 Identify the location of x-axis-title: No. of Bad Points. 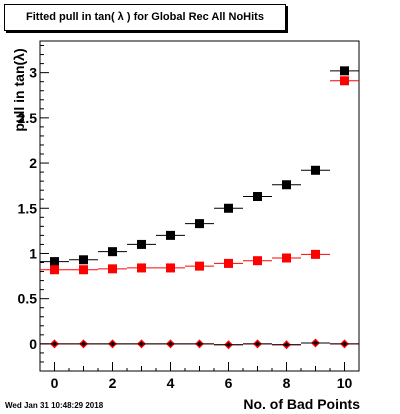
(301, 404).